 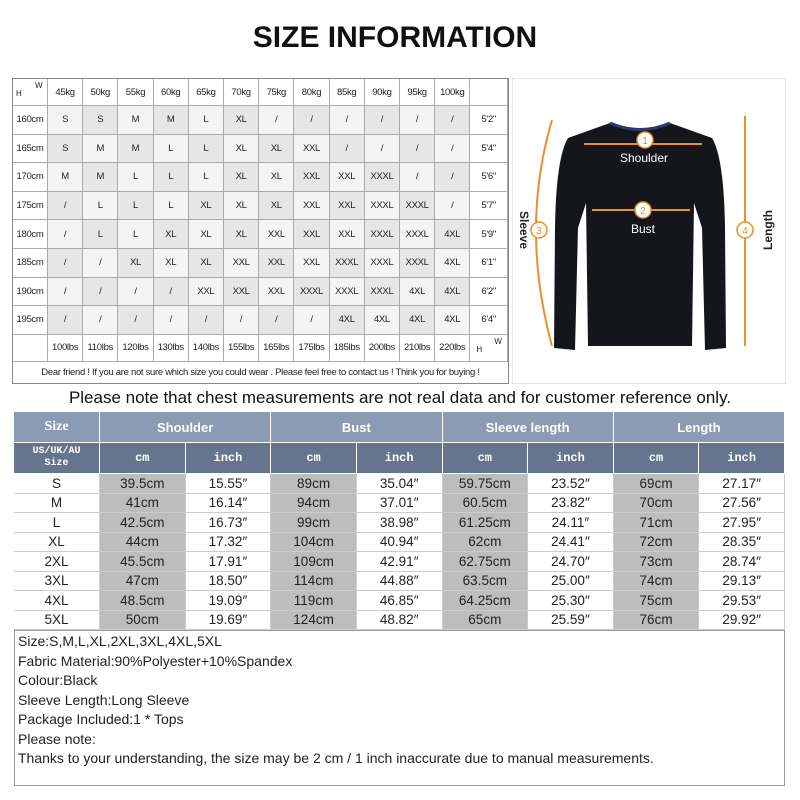 What do you see at coordinates (58, 680) in the screenshot?
I see `detail-line: Colour:Black` at bounding box center [58, 680].